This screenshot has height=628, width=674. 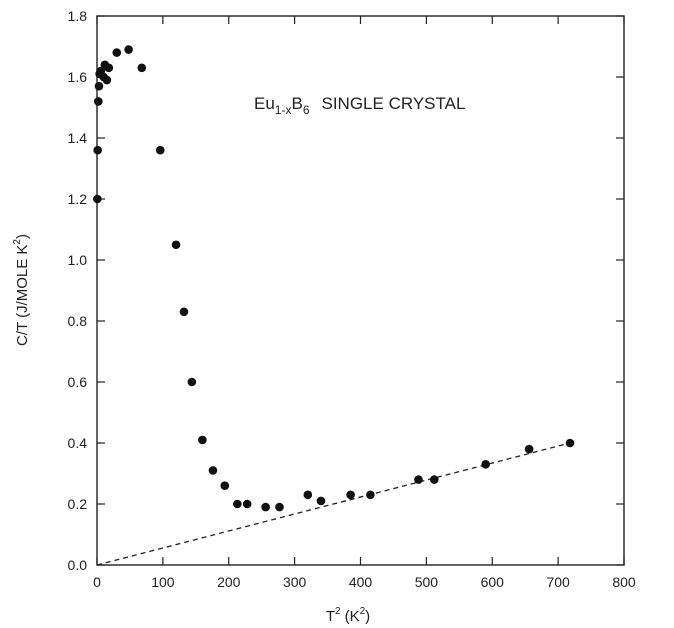 I want to click on x-tick-label: 600, so click(x=493, y=582).